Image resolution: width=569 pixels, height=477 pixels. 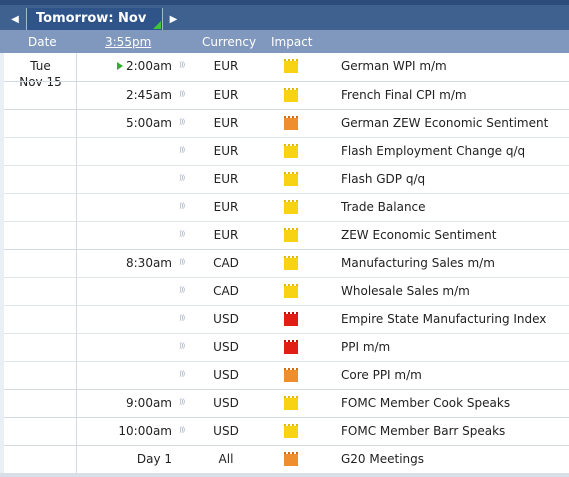 I want to click on table-row: 2:00am))) EUR German WPI m/m, so click(x=286, y=67).